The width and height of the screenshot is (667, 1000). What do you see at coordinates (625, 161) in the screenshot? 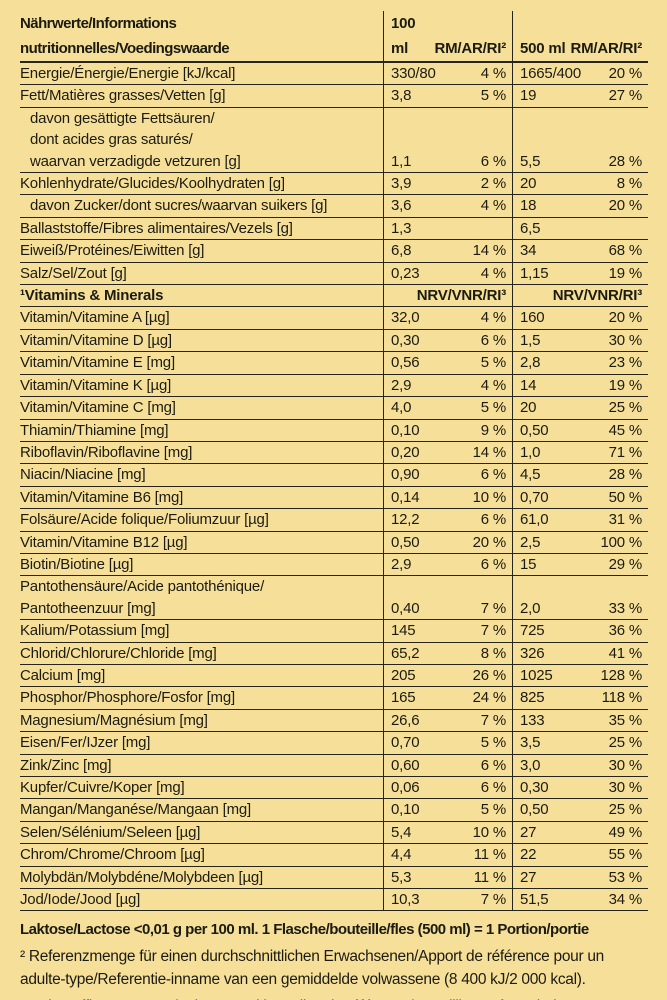
I see `reference-intake-percent: 28 %` at bounding box center [625, 161].